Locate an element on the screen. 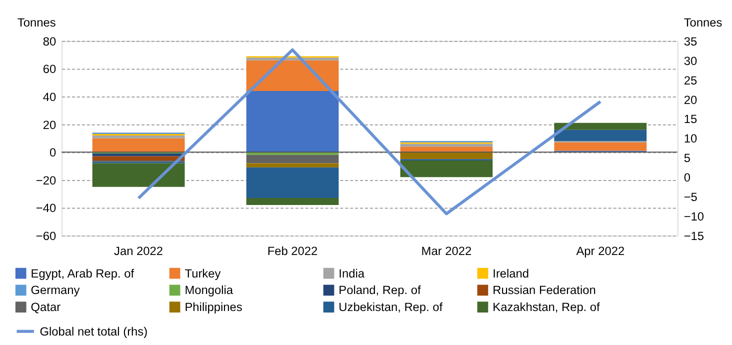 This screenshot has height=345, width=732. legend-label: Kazakhstan, Rep. of is located at coordinates (546, 307).